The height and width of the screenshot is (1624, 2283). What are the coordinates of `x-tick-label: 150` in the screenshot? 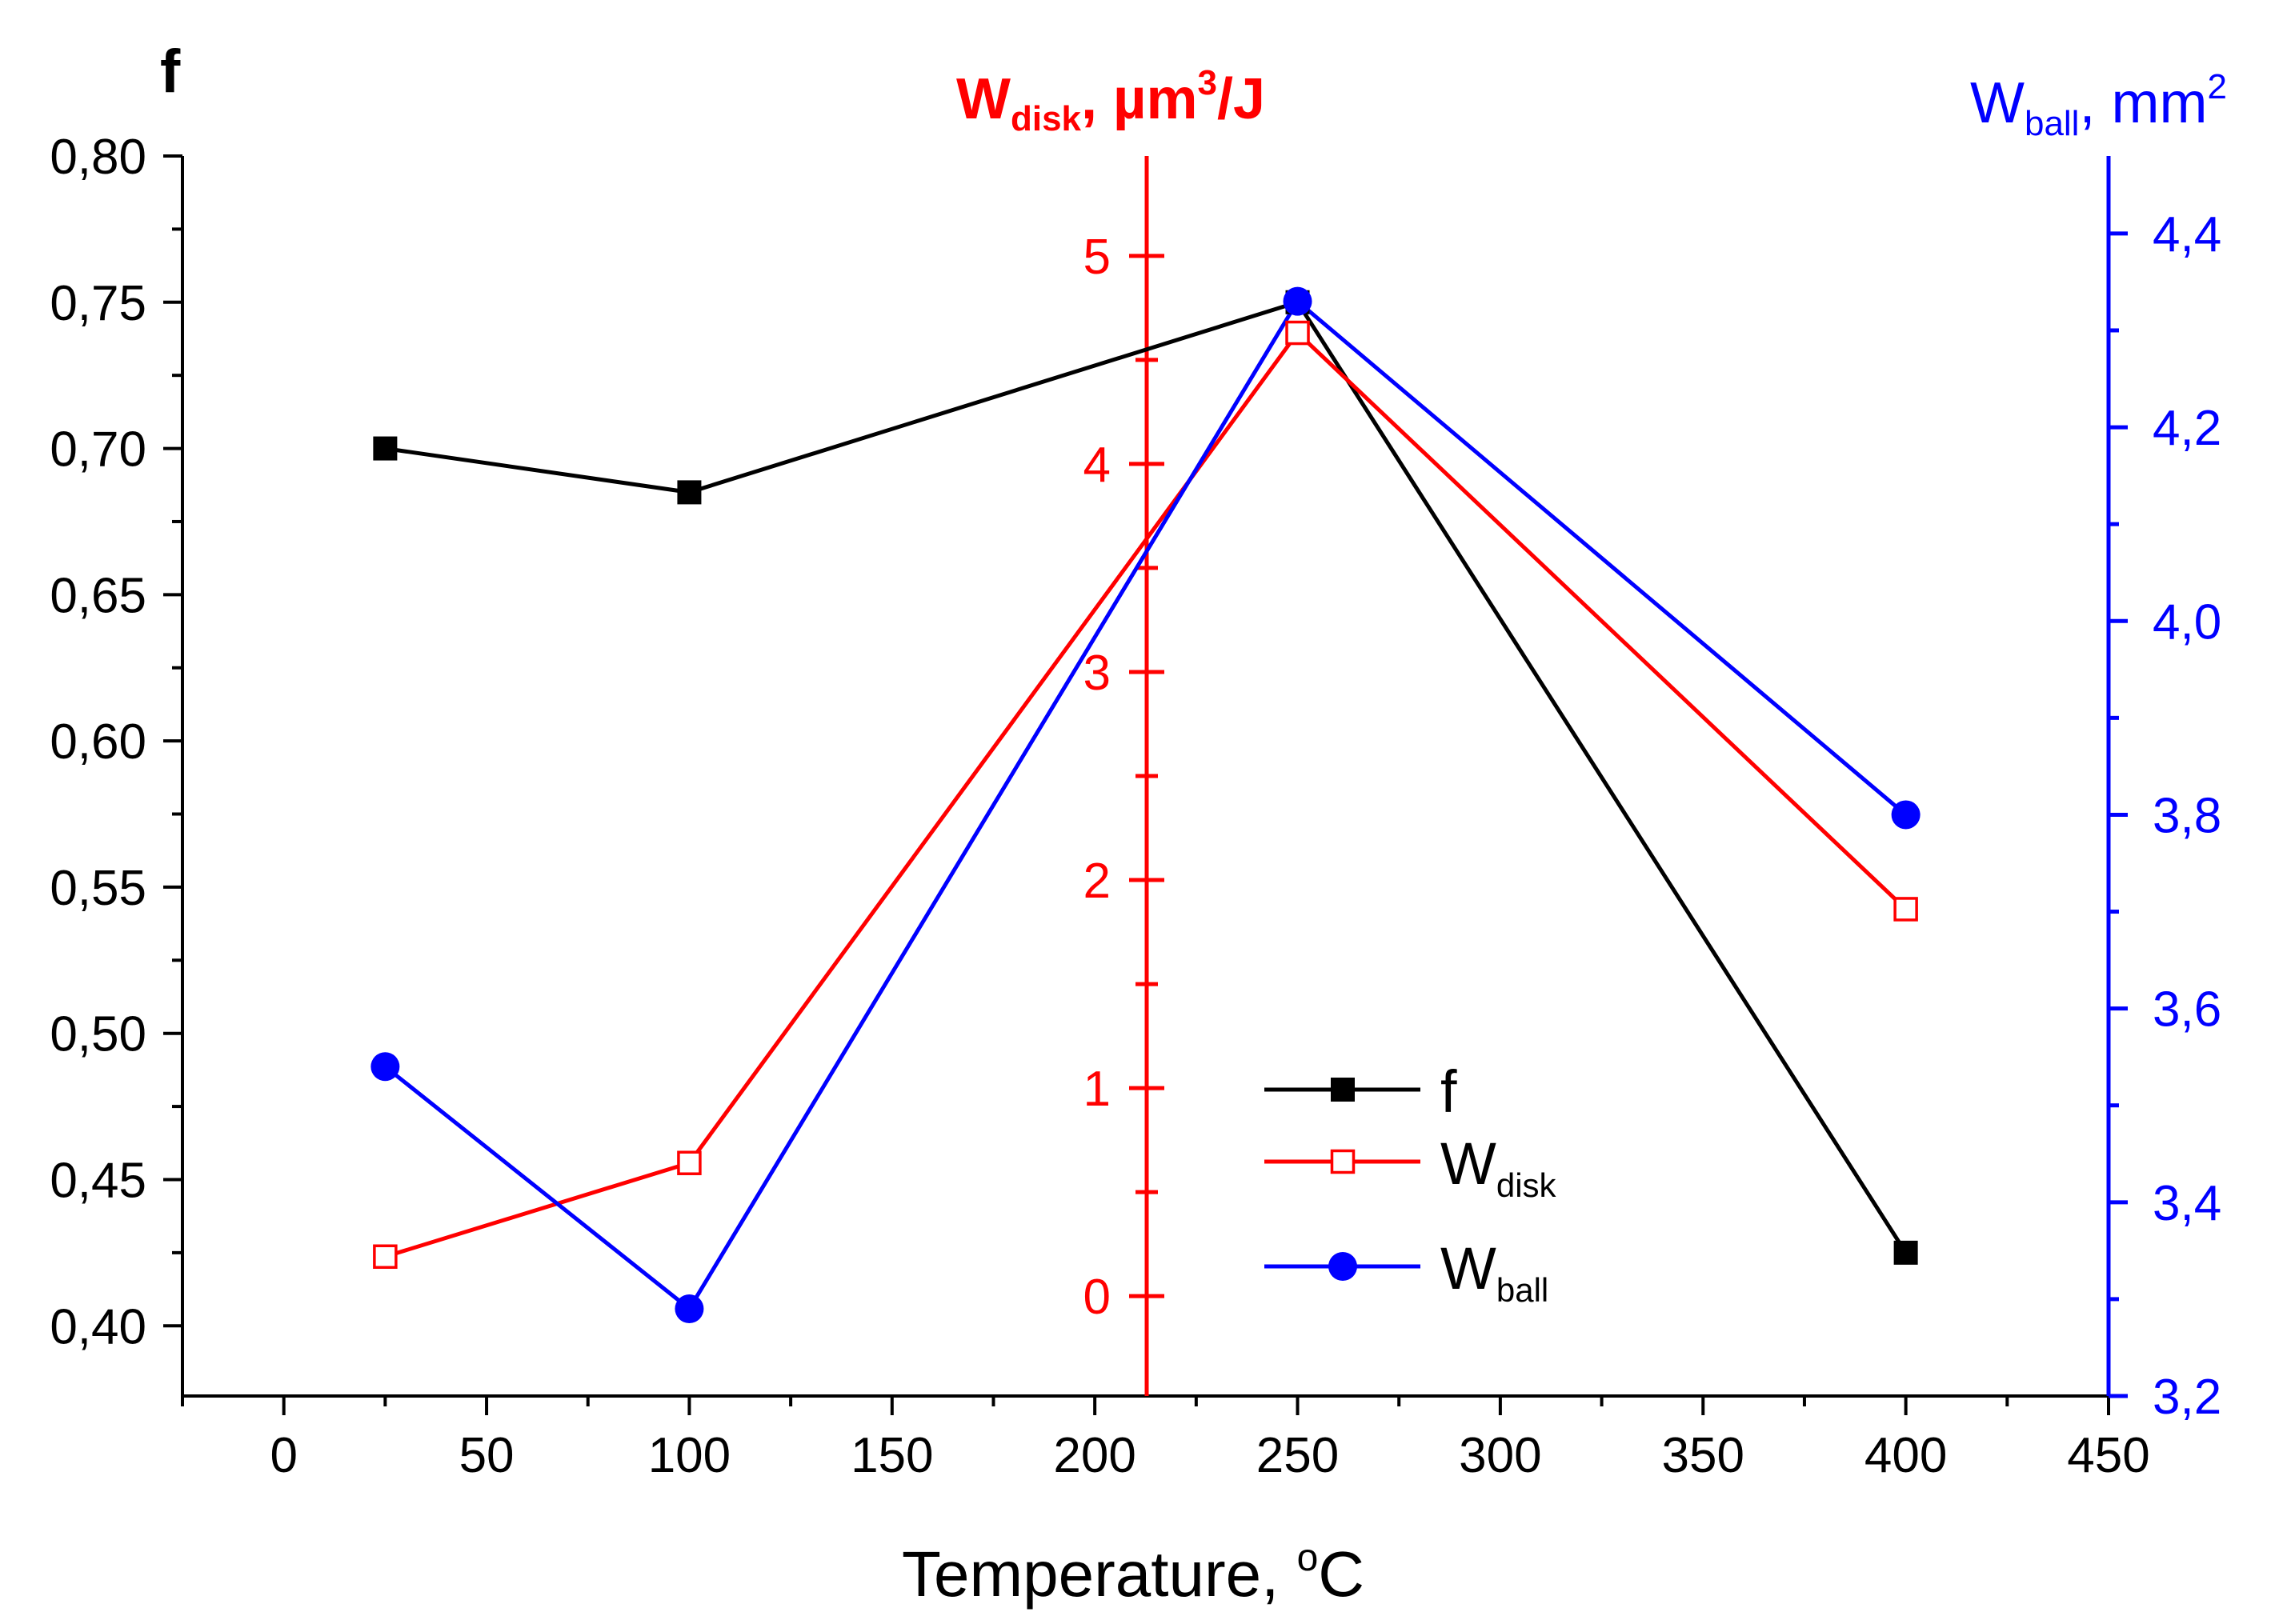 It's located at (892, 1455).